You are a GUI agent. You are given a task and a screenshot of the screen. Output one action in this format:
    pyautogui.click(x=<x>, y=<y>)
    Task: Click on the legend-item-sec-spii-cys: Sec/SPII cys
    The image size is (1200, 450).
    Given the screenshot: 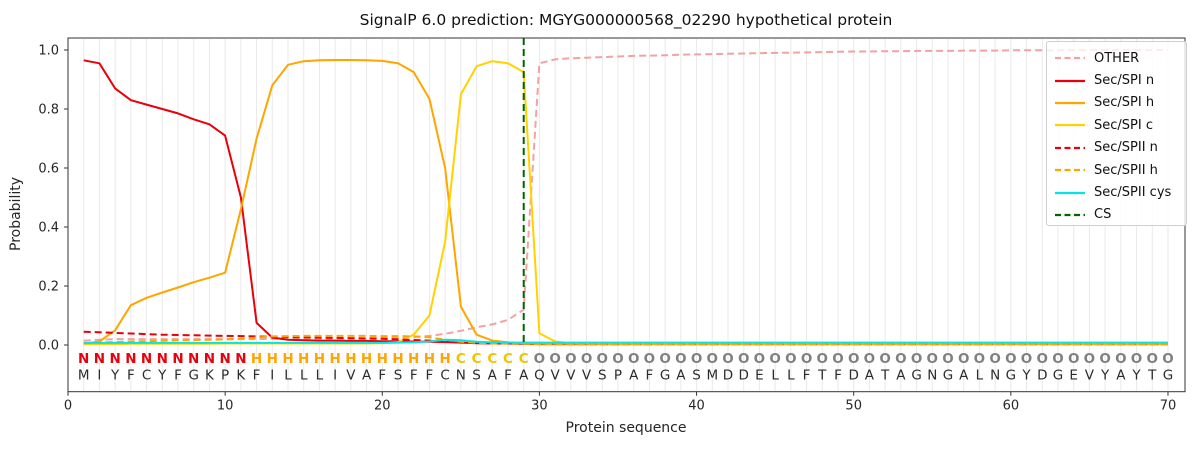 What is the action you would take?
    pyautogui.click(x=1120, y=192)
    